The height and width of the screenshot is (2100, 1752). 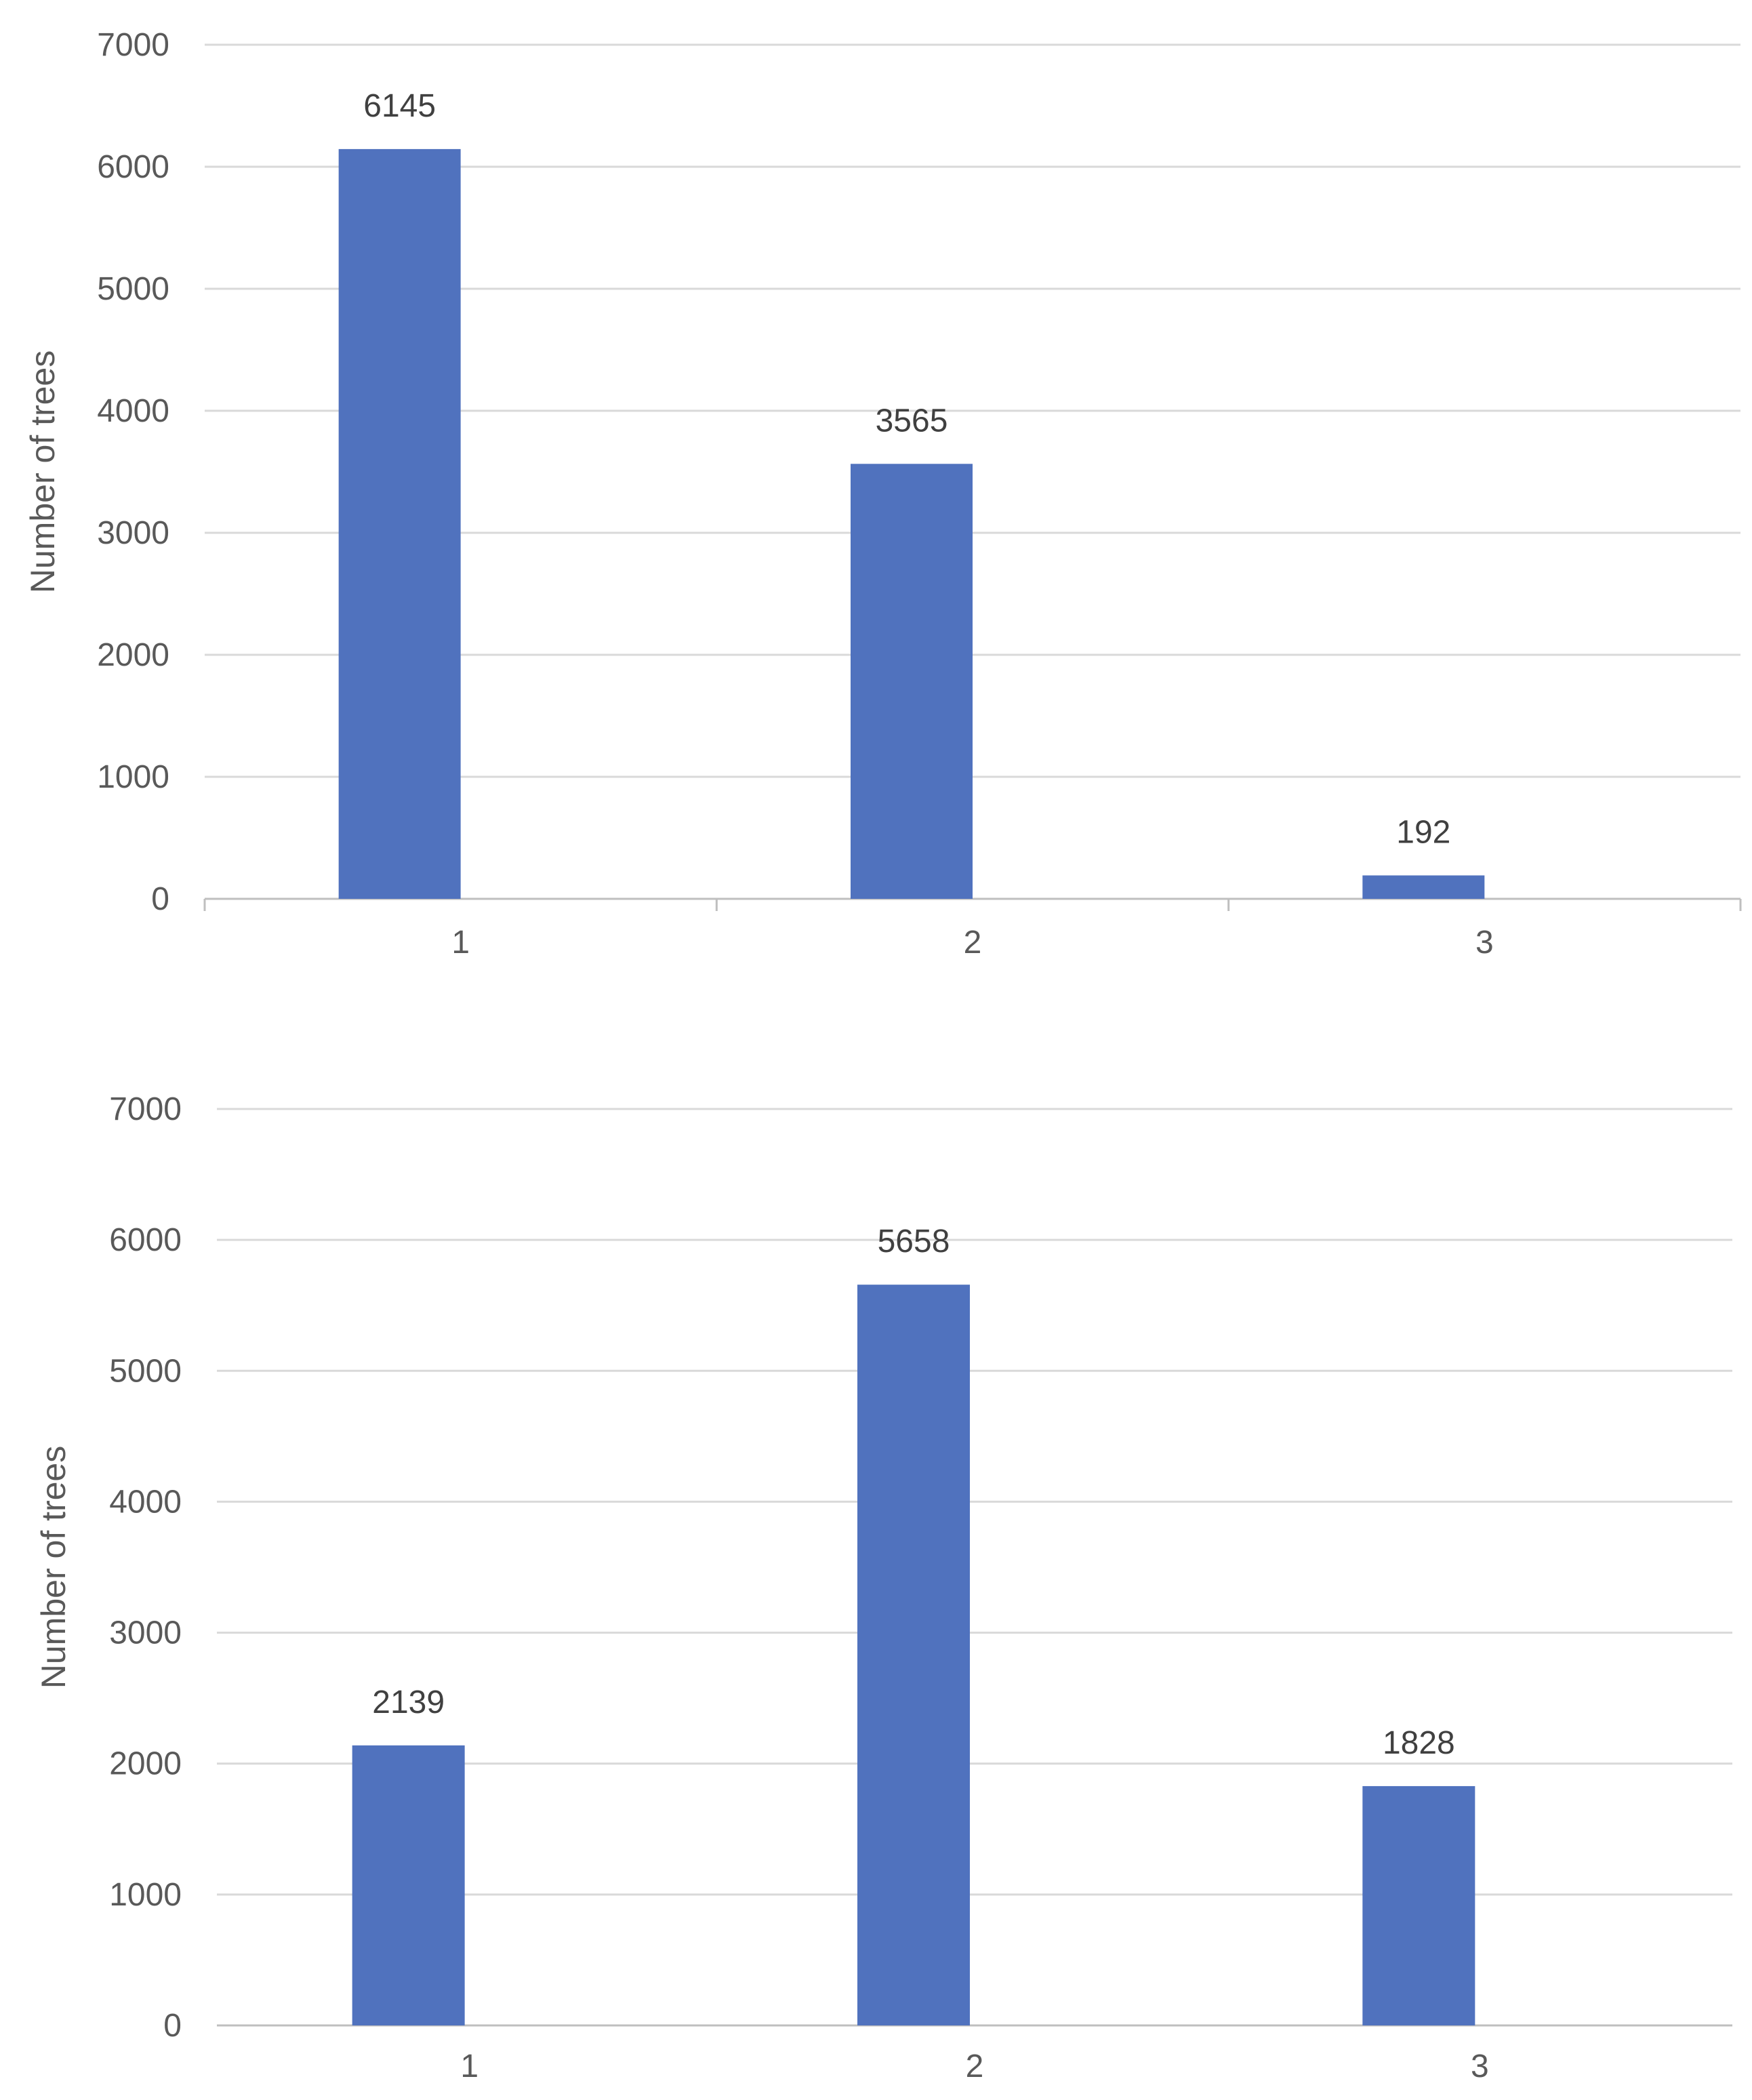 I want to click on chart1-data-label-2: 3565, so click(x=912, y=421).